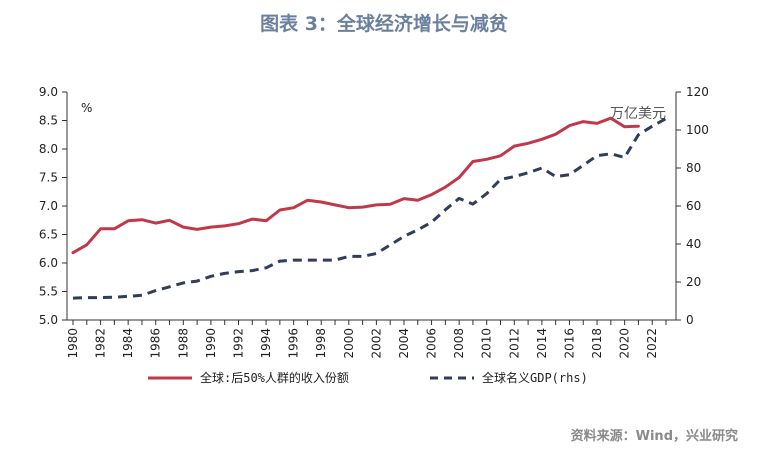 The width and height of the screenshot is (769, 451). I want to click on x-tick-label: 2012, so click(514, 343).